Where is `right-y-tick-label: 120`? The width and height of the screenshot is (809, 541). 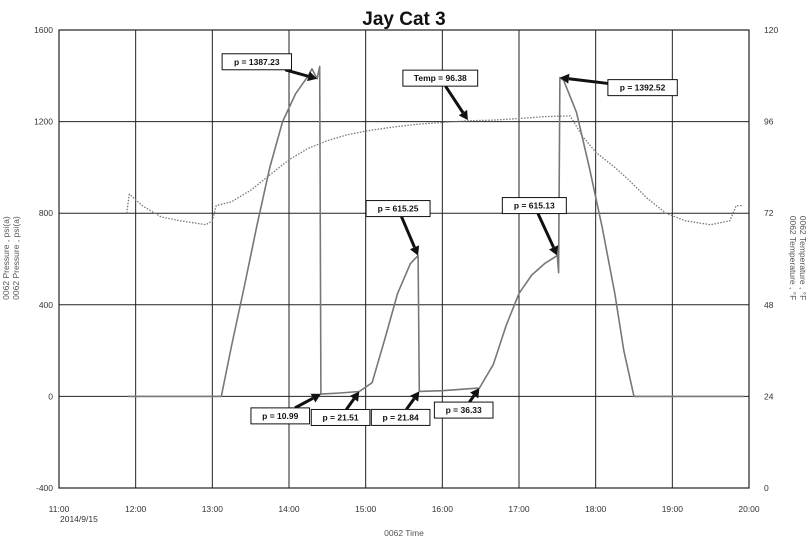
right-y-tick-label: 120 is located at coordinates (771, 30).